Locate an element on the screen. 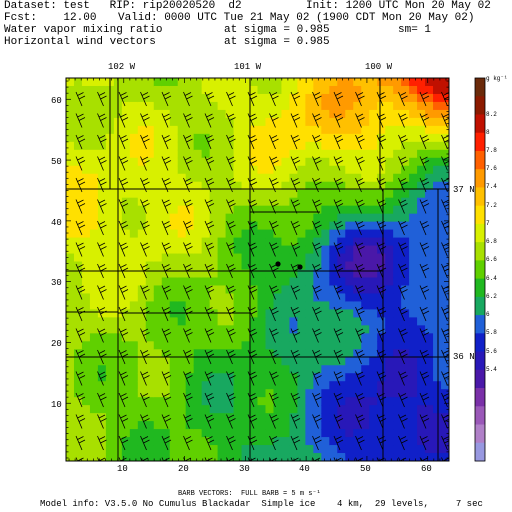 The image size is (512, 512). colorbar-label: 6.2 is located at coordinates (491, 296).